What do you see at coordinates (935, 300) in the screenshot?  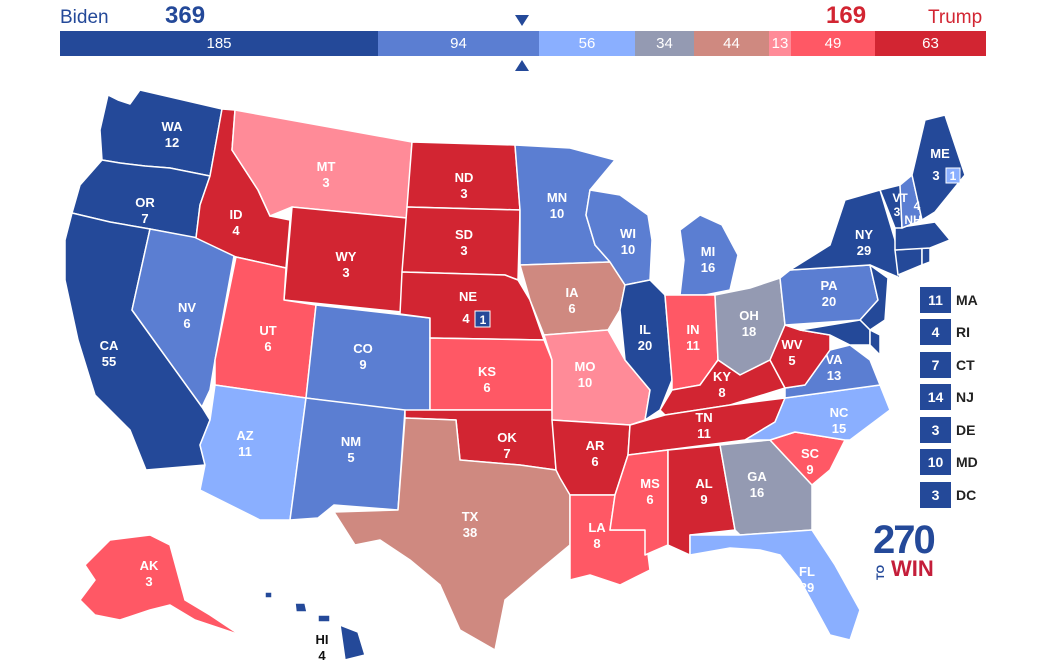 I see `ne-ev-box: 11` at bounding box center [935, 300].